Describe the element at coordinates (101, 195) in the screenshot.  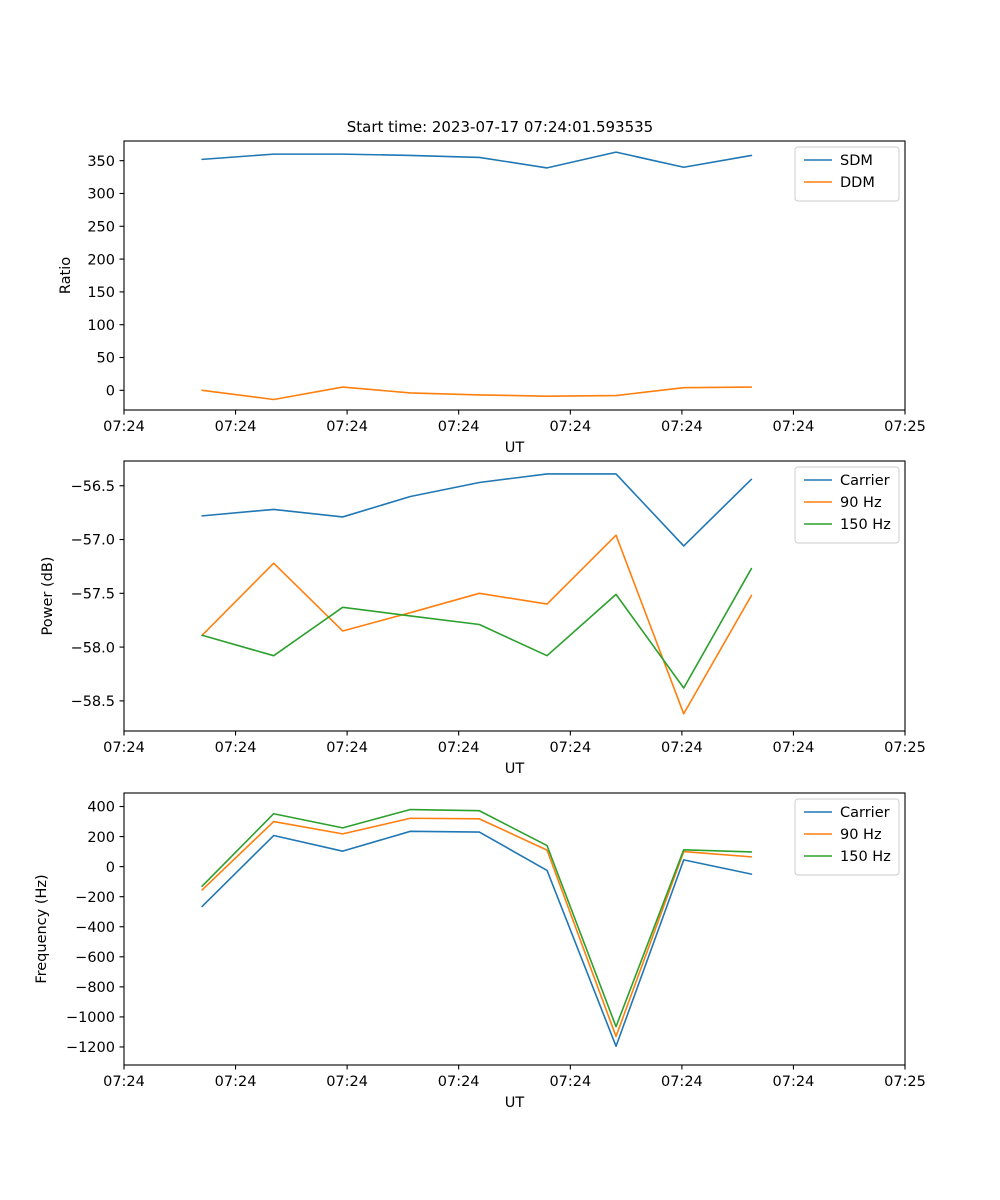
I see `y-tick-label: 300` at that location.